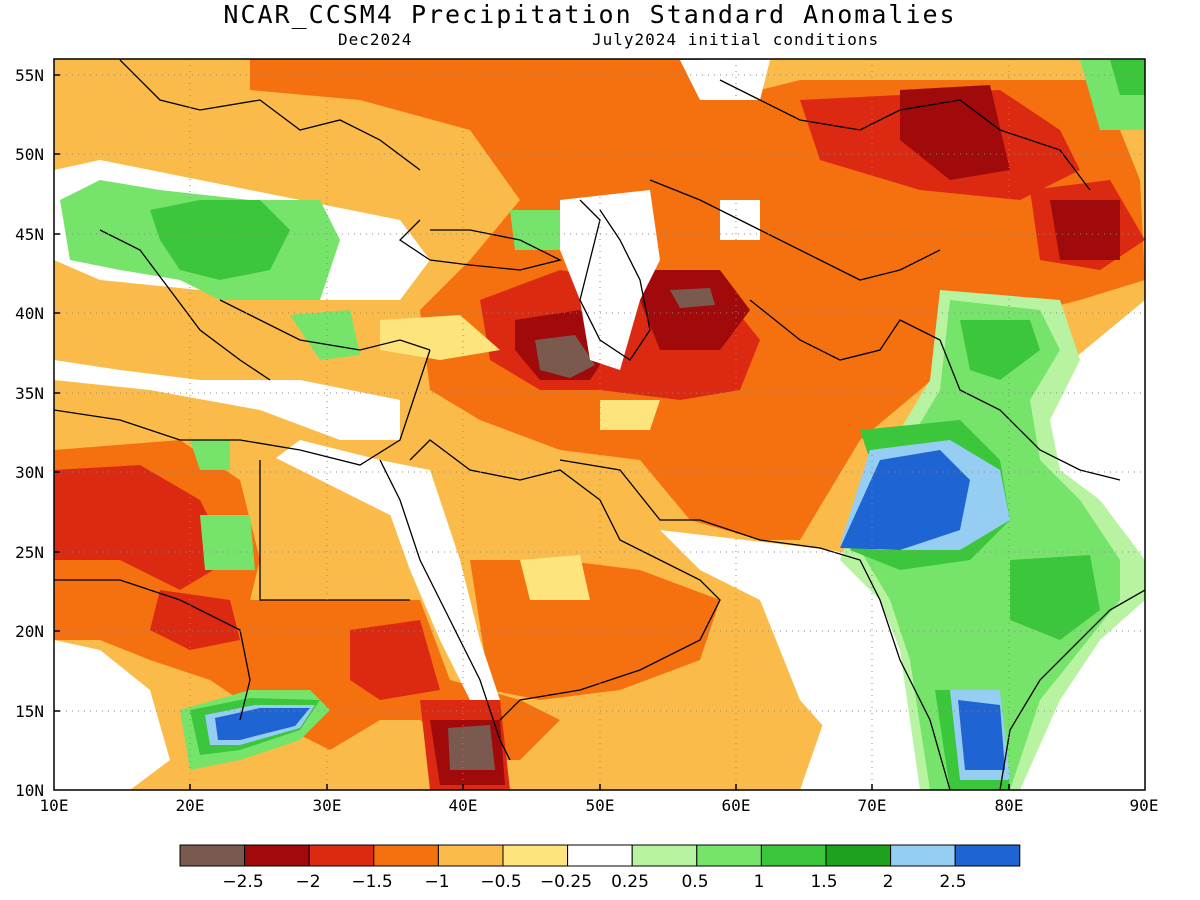  I want to click on colorbar-label: −0.5, so click(501, 882).